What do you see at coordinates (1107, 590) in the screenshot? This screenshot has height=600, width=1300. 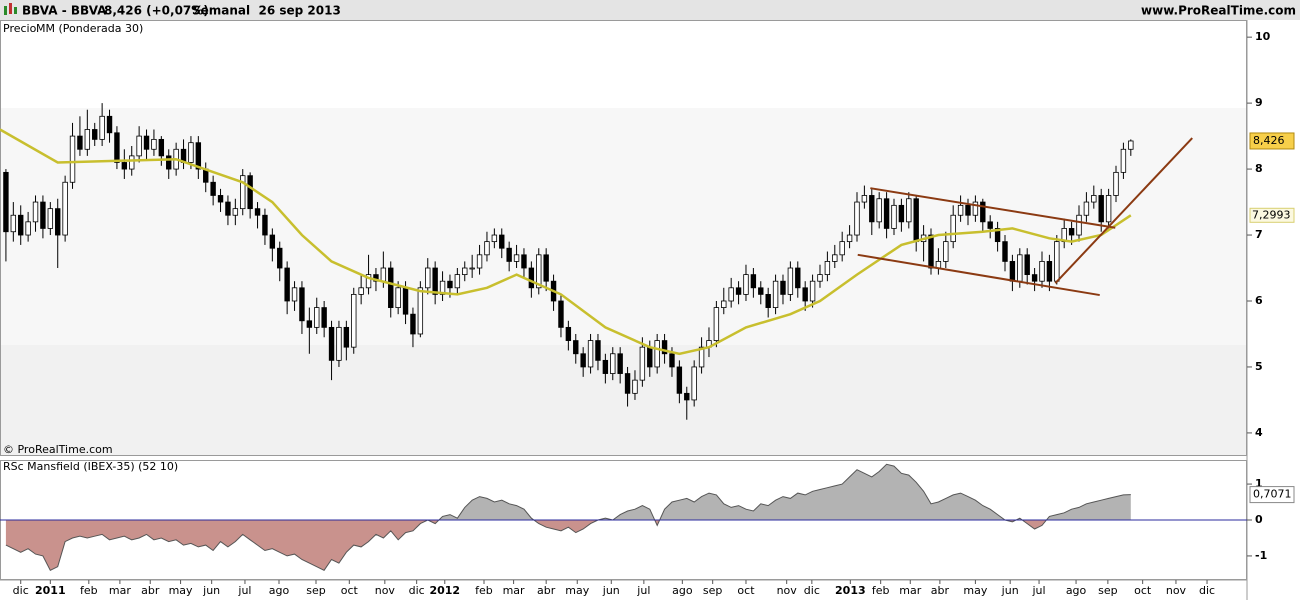 I see `x-tick-label: sep` at bounding box center [1107, 590].